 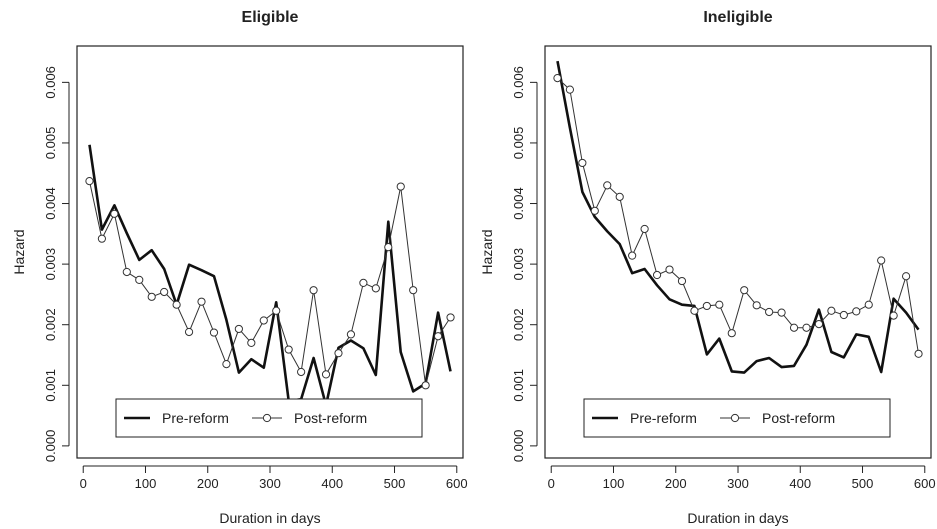 What do you see at coordinates (487, 251) in the screenshot?
I see `y-axis-title: Hazard` at bounding box center [487, 251].